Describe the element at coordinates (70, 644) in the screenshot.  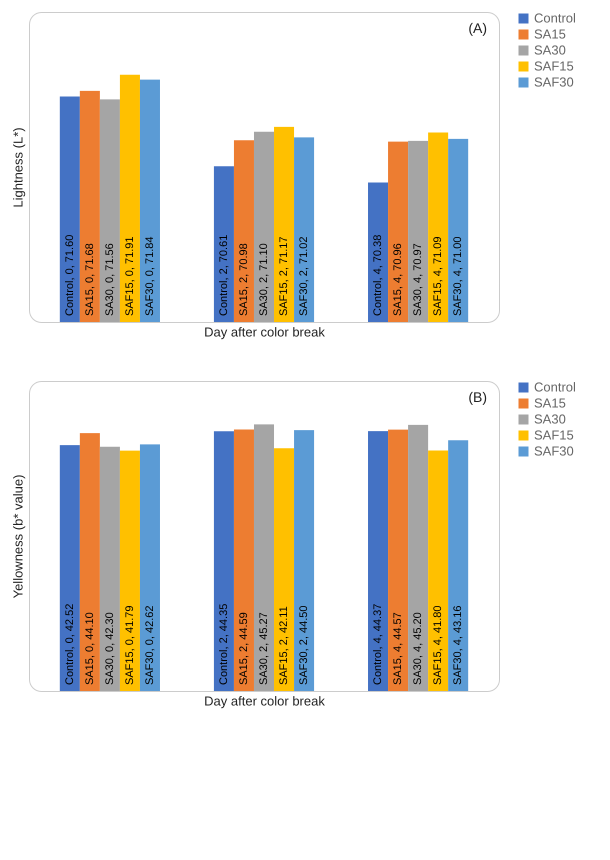
I see `data-label: Control, 0, 42.52` at that location.